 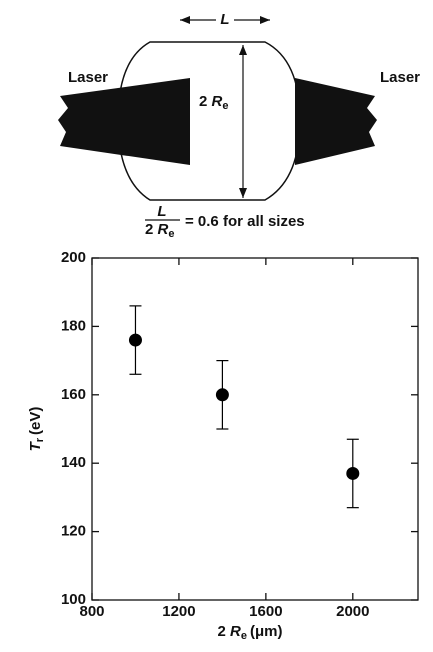 What do you see at coordinates (352, 611) in the screenshot?
I see `x-tick-label: 2000` at bounding box center [352, 611].